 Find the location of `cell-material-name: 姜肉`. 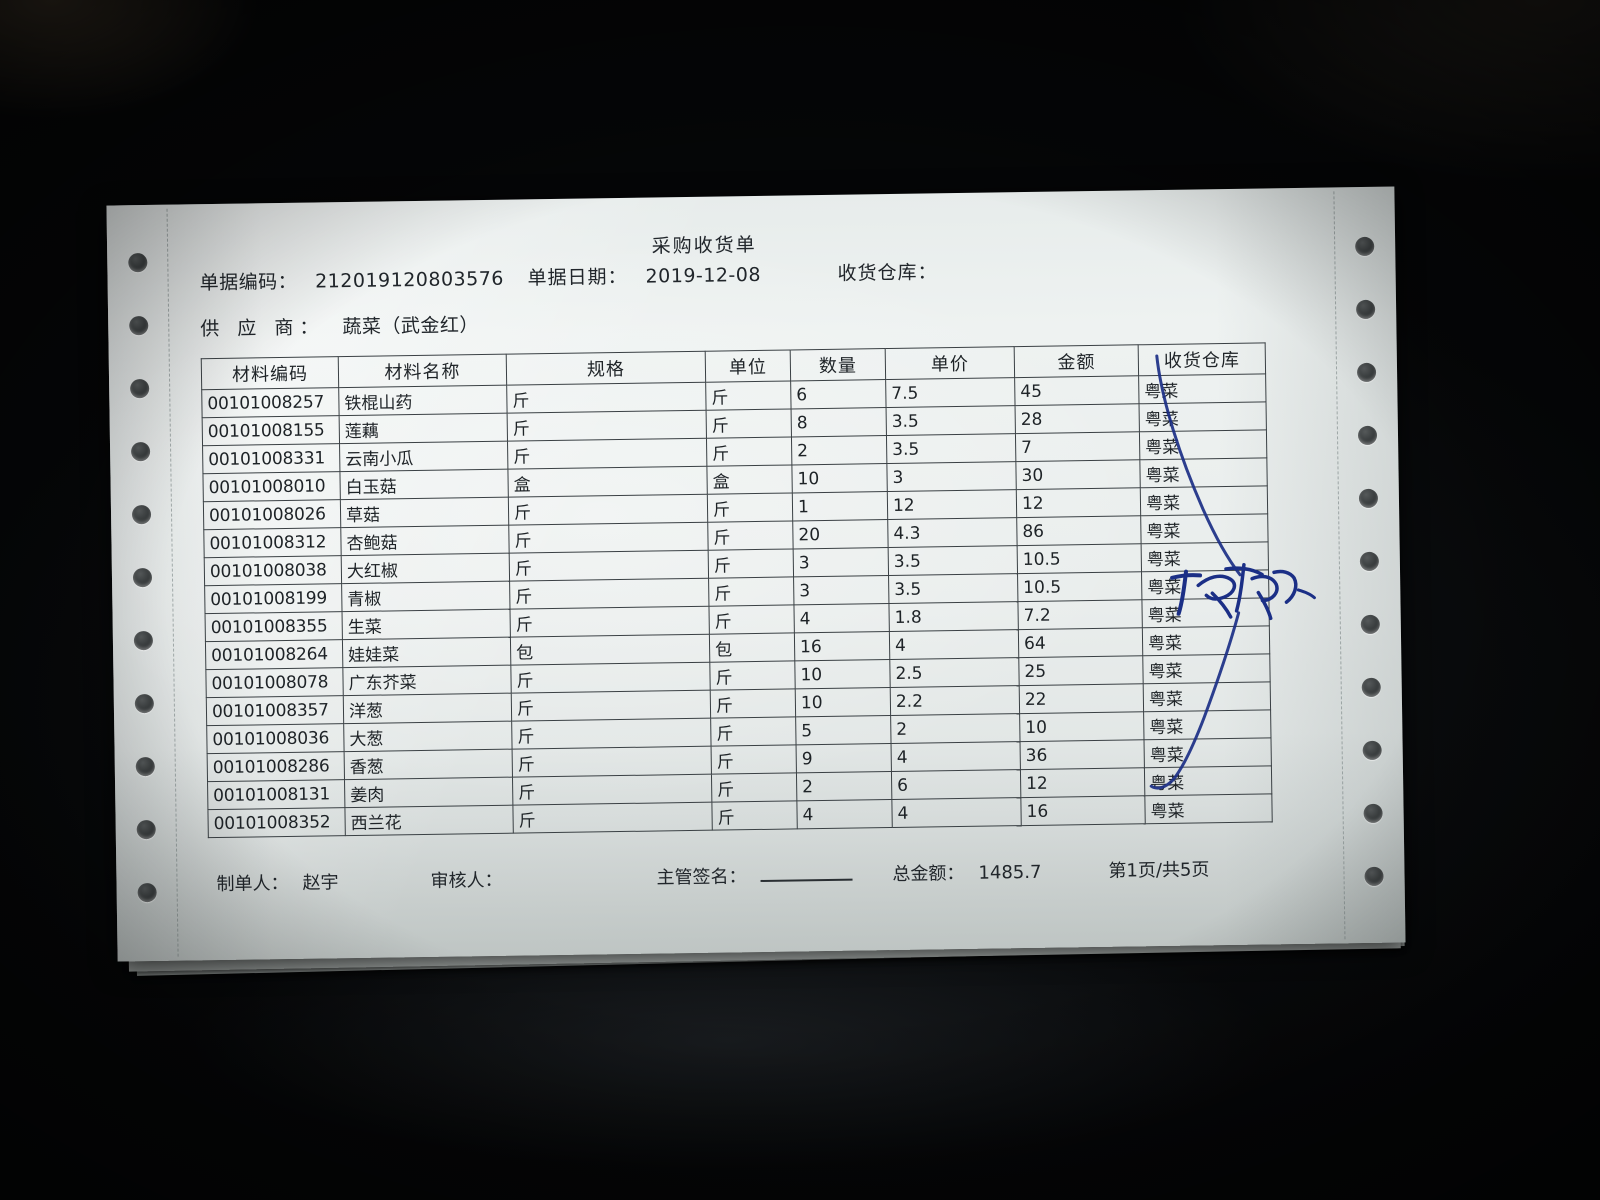

cell-material-name: 姜肉 is located at coordinates (428, 792).